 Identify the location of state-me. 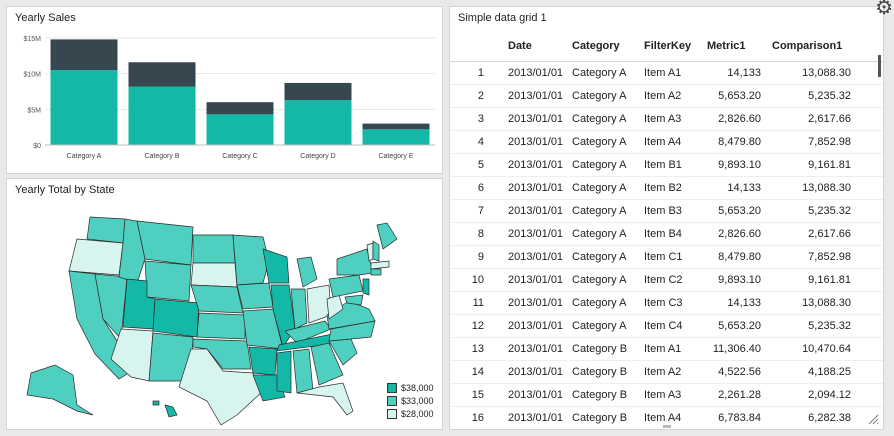
(387, 236).